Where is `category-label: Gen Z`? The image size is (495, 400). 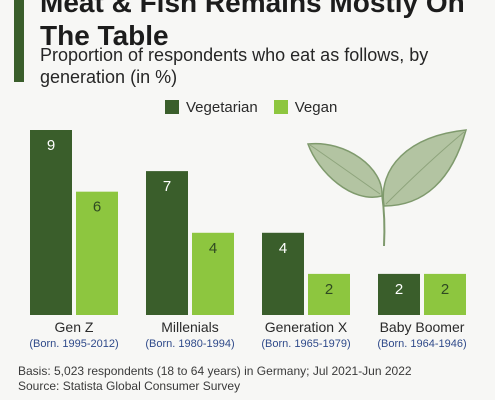
category-label: Gen Z is located at coordinates (74, 327).